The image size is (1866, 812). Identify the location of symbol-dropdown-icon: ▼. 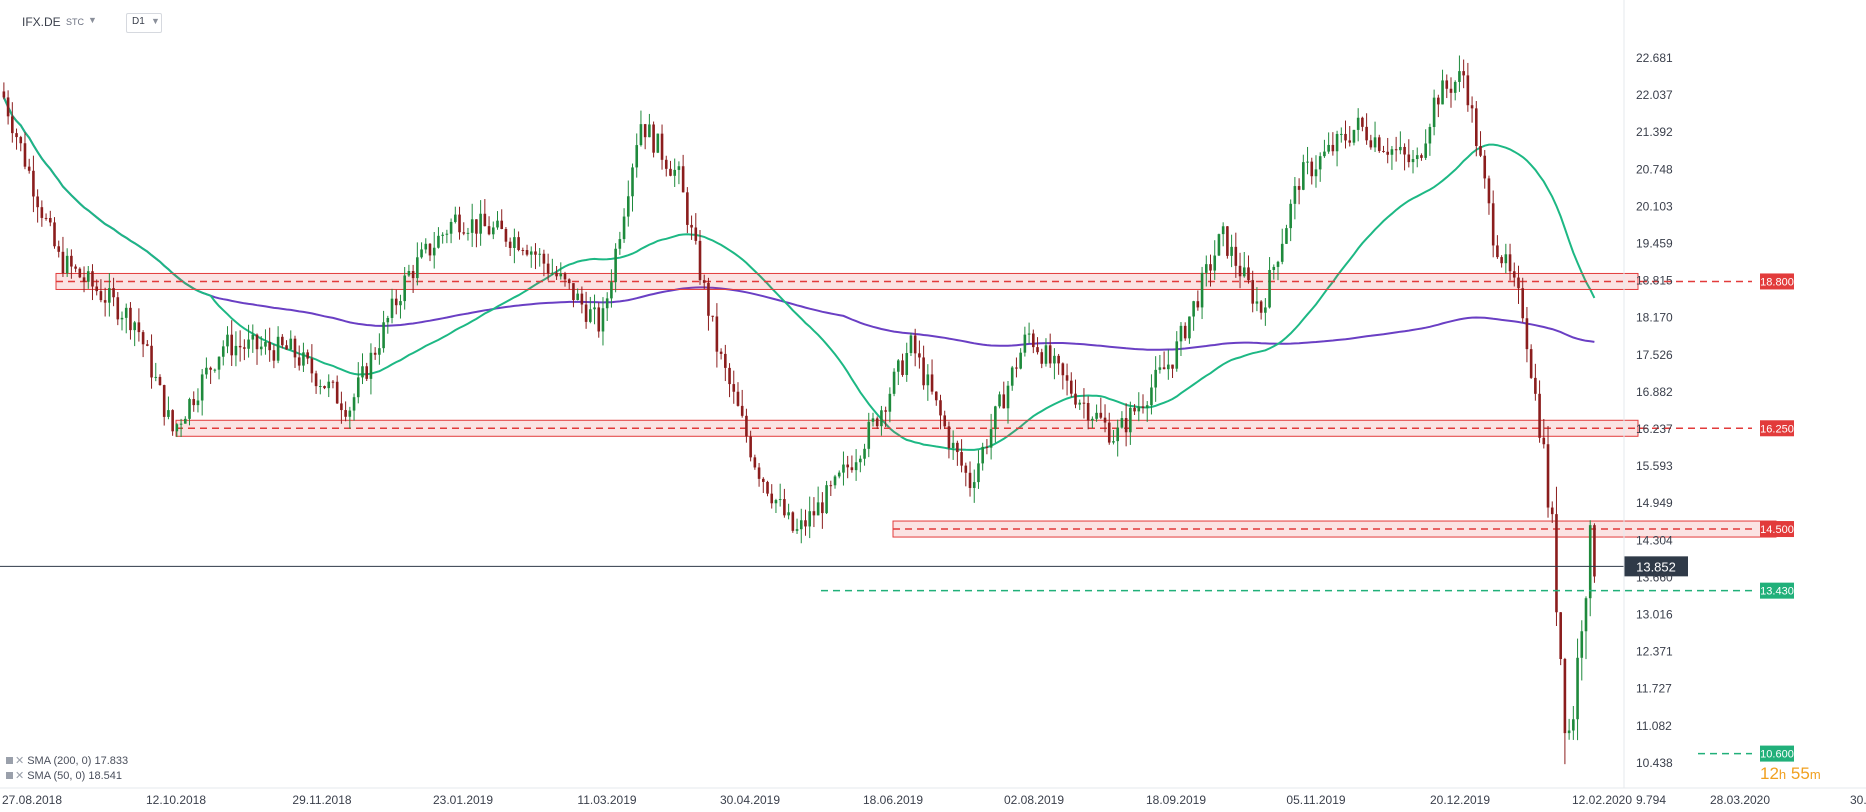
(92, 20).